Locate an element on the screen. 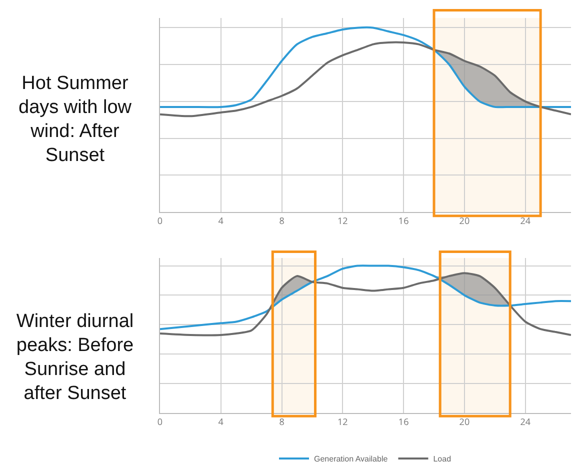  legend-label: Load is located at coordinates (442, 459).